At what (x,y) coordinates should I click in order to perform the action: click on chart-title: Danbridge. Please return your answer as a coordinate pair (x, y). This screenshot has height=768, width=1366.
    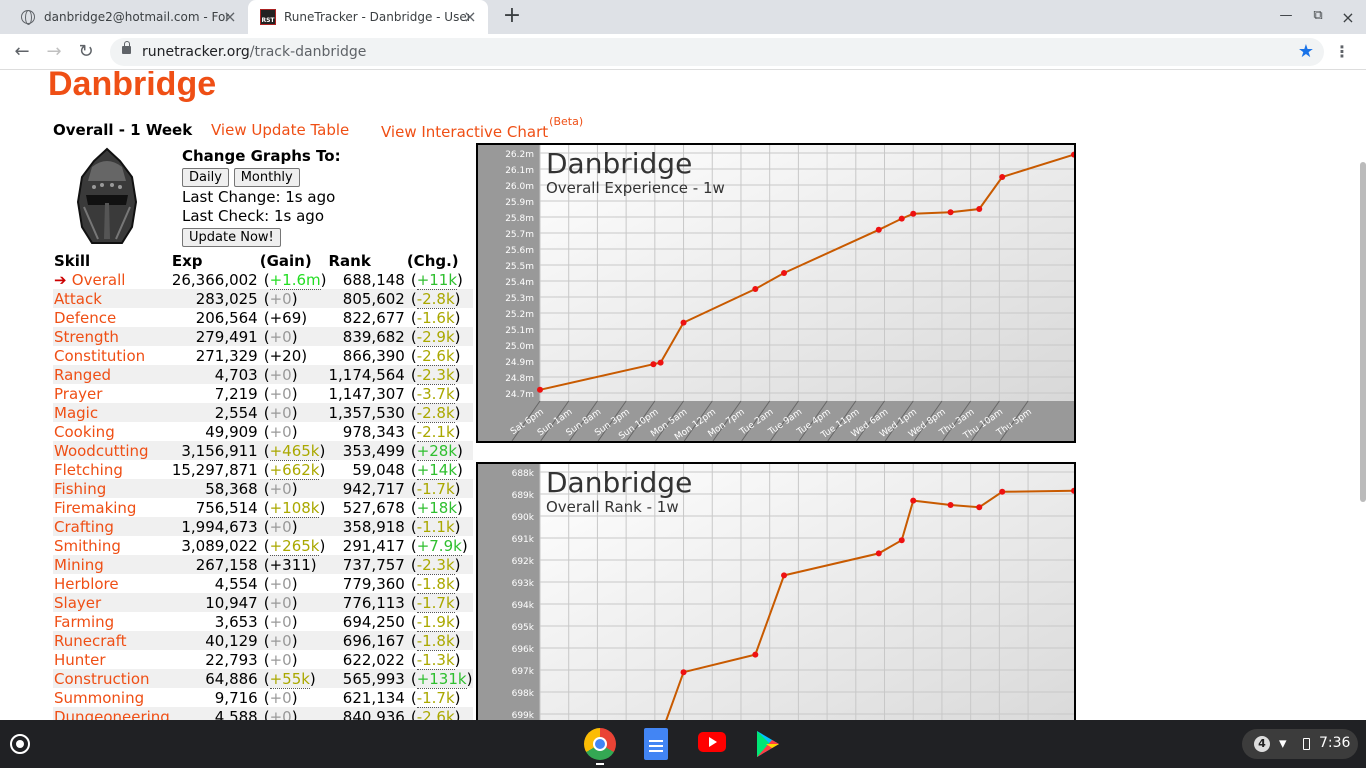
    Looking at the image, I should click on (619, 482).